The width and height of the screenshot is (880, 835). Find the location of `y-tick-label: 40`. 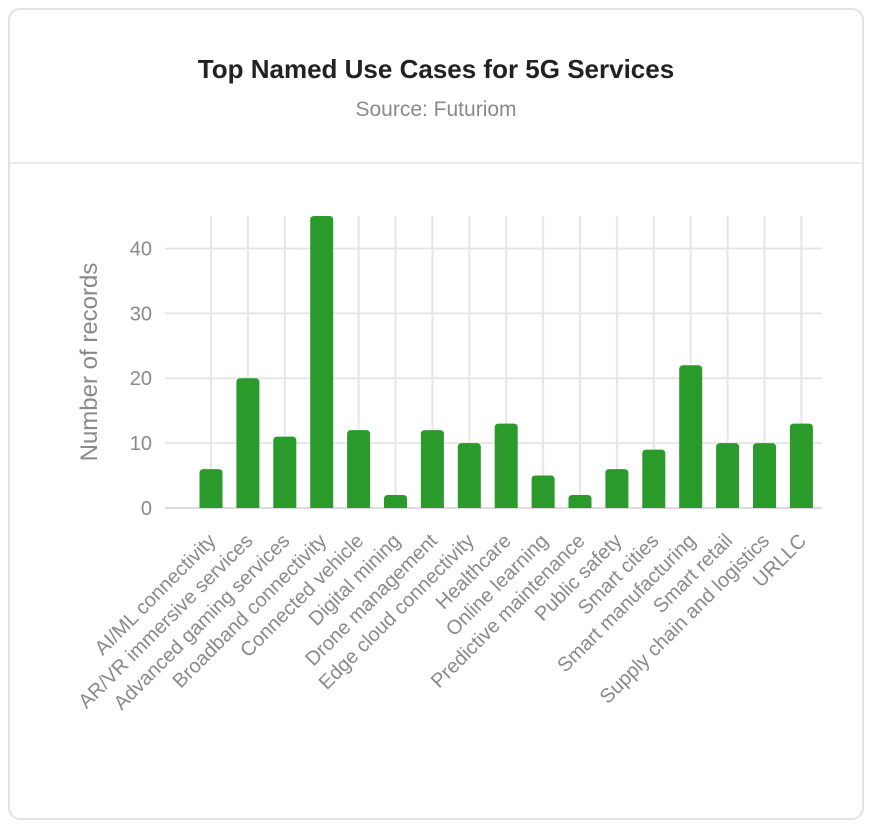

y-tick-label: 40 is located at coordinates (141, 249).